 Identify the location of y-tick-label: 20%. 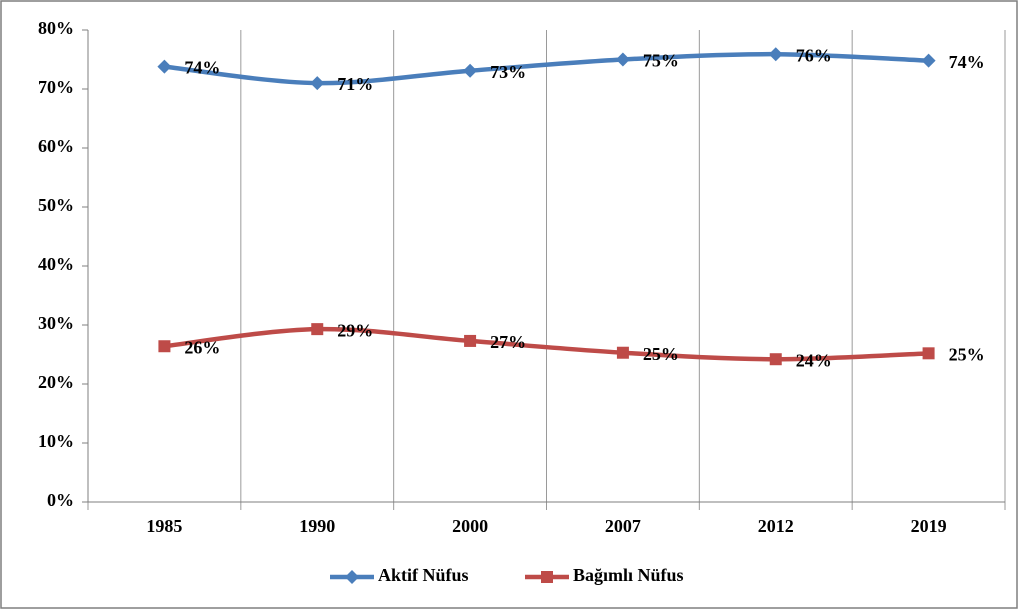
(56, 382).